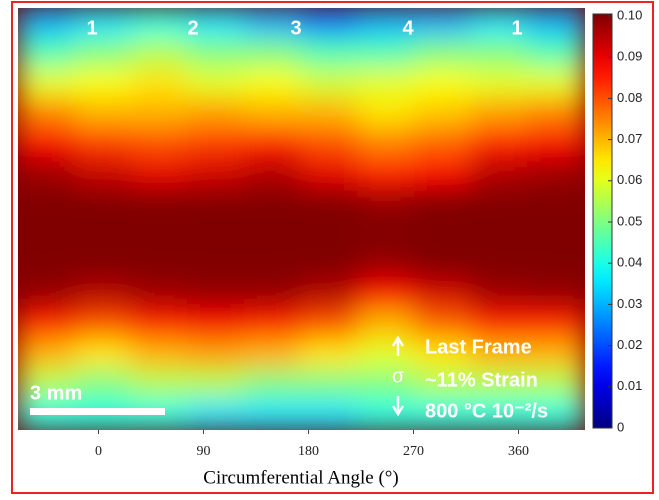  I want to click on colorbar-tick-label: 0.06, so click(629, 179).